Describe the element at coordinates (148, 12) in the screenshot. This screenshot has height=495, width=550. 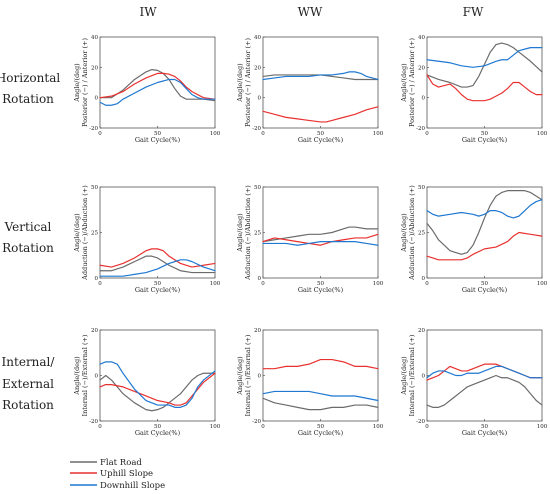
I see `column-header-iw: IW` at that location.